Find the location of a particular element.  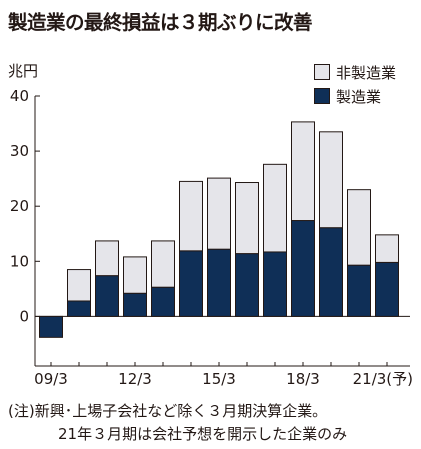

y-tick-label-10: 10 is located at coordinates (19, 261).